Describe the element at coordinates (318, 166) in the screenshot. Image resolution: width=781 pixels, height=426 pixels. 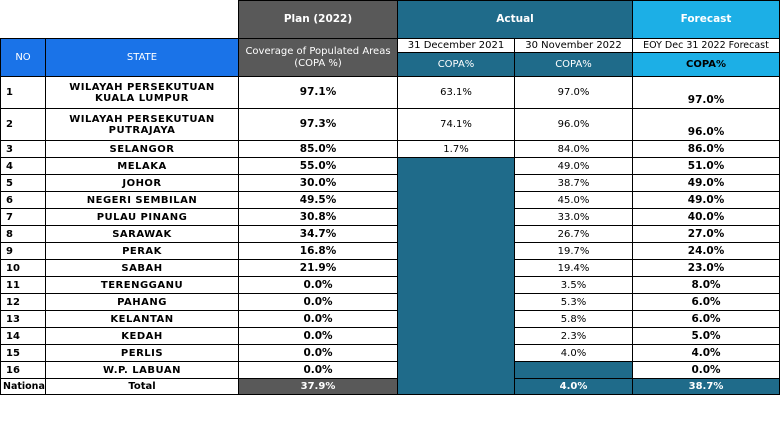
I see `row-plan: 55.0%` at that location.